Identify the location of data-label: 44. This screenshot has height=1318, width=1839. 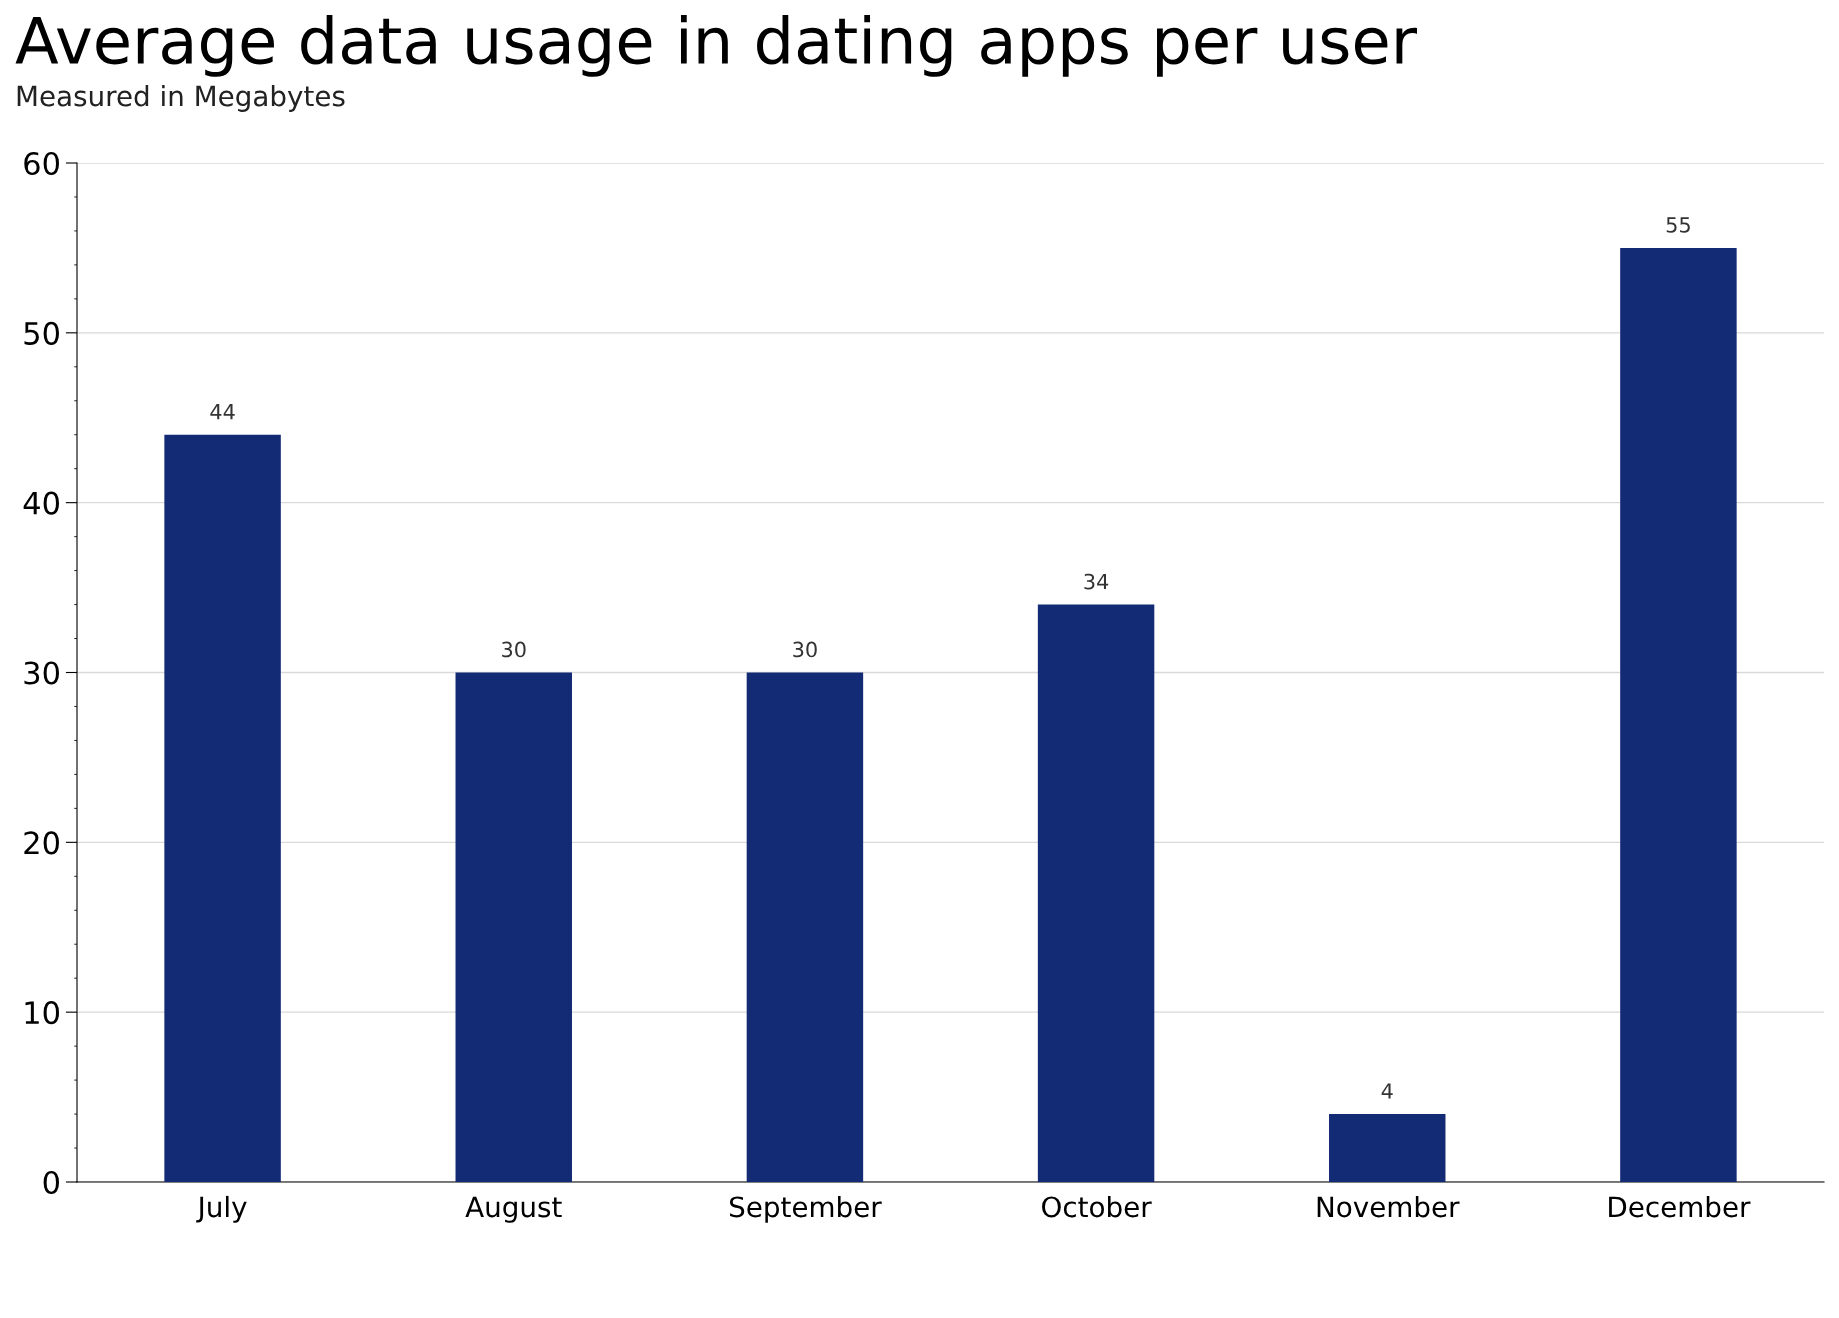
(222, 412).